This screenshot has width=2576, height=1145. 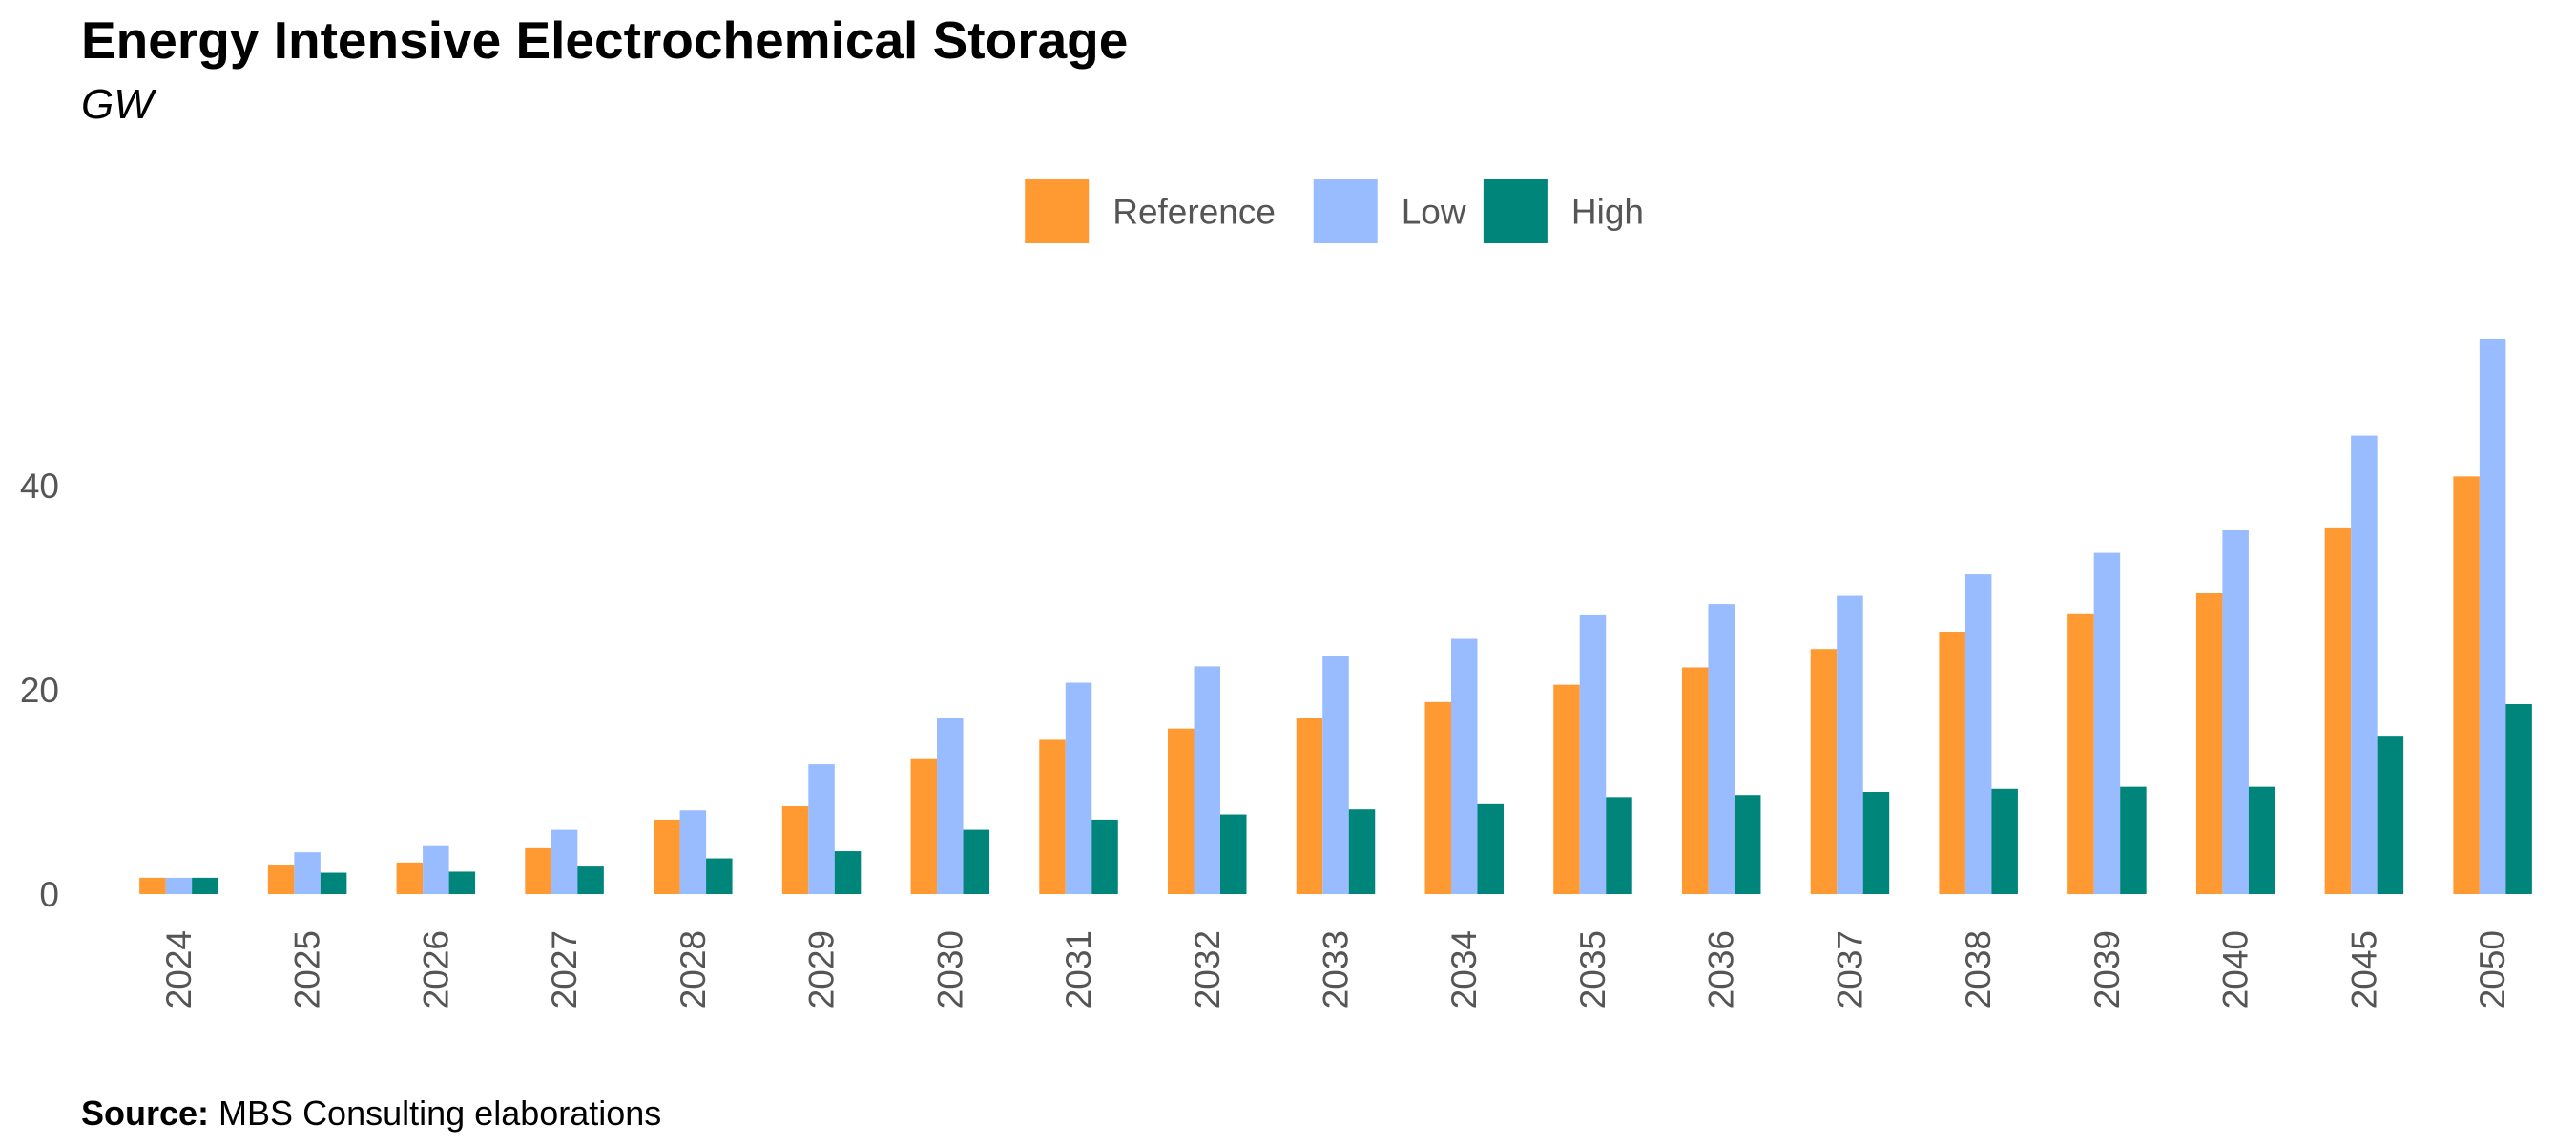 I want to click on bar-high-2026, so click(x=462, y=883).